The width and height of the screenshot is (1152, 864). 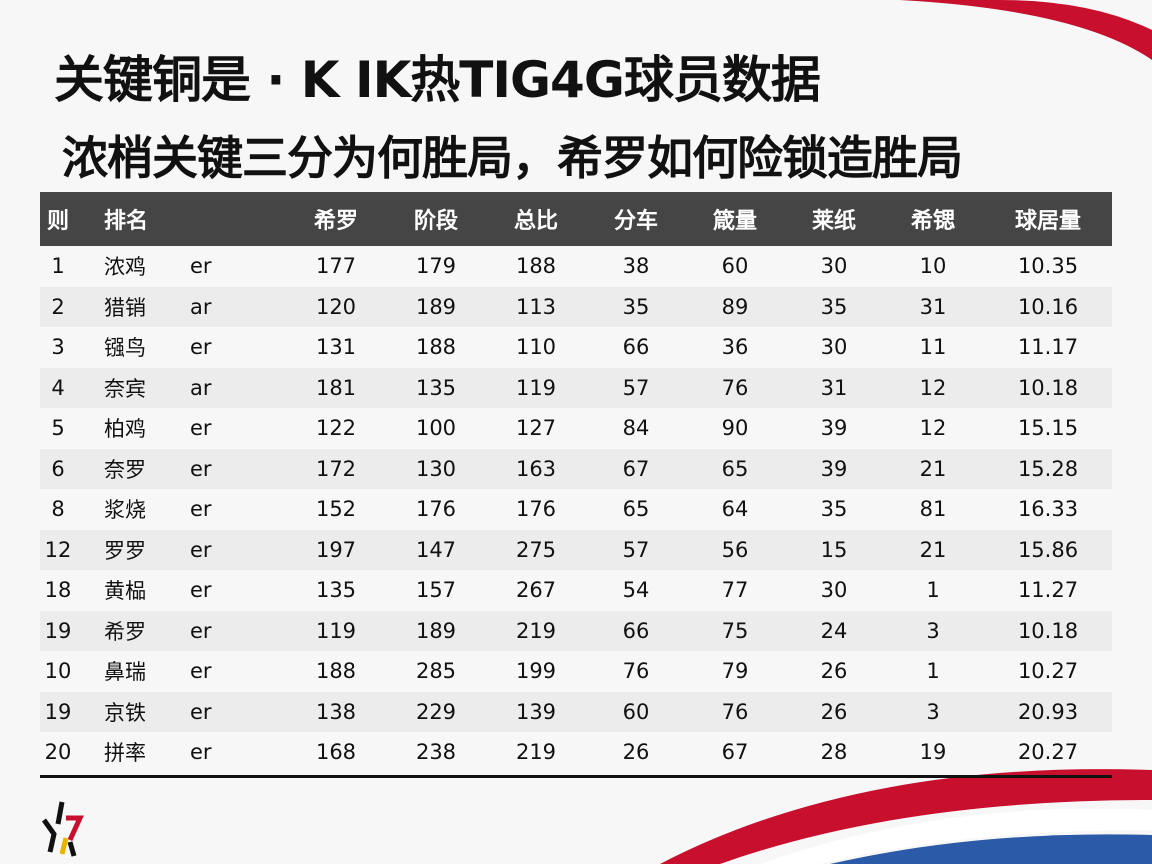 I want to click on table-cell: 188, so click(x=536, y=266).